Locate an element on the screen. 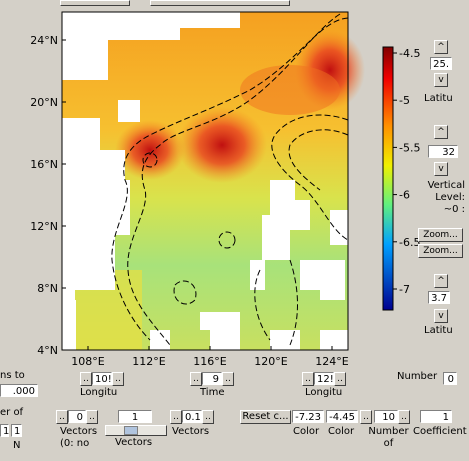  colorbar-label: -5.5 is located at coordinates (409, 147).